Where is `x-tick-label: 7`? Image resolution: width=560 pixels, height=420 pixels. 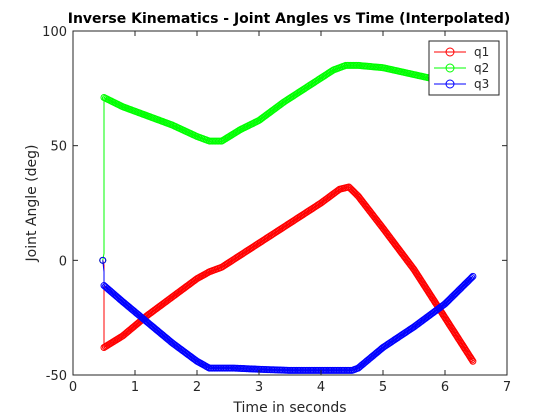
x-tick-label: 7 is located at coordinates (507, 387).